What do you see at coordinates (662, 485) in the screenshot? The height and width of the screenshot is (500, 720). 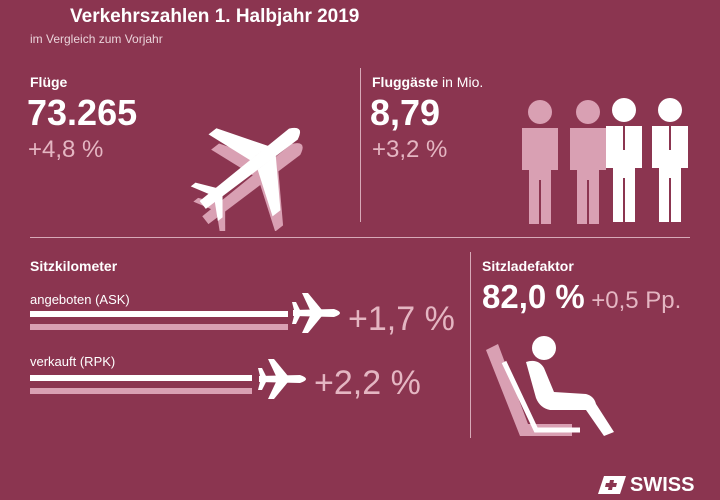 I see `brand-name: SWISS` at bounding box center [662, 485].